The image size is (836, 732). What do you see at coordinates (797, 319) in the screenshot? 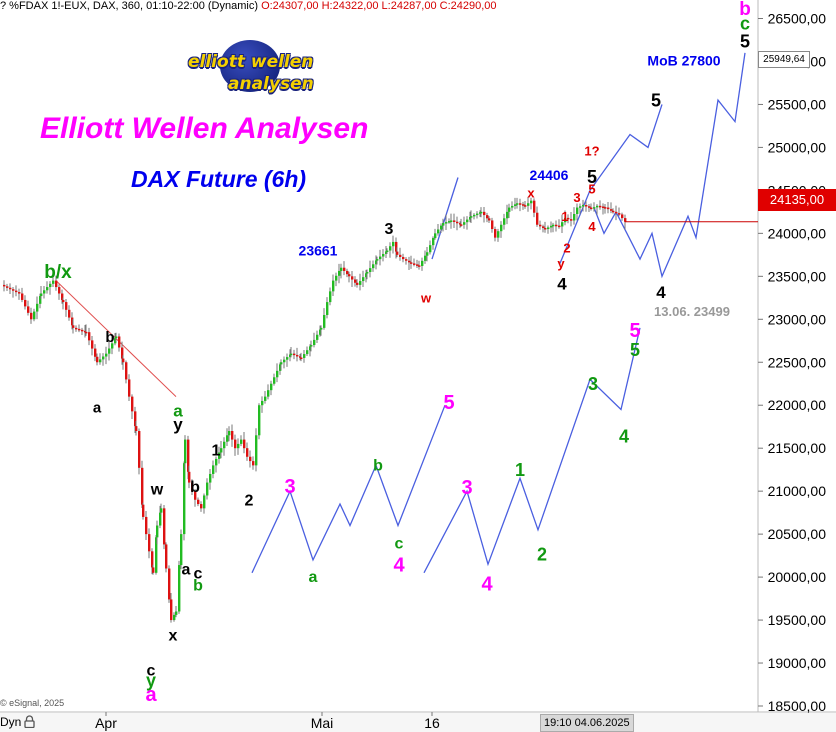
I see `y-tick-label: 23000,00` at bounding box center [797, 319].